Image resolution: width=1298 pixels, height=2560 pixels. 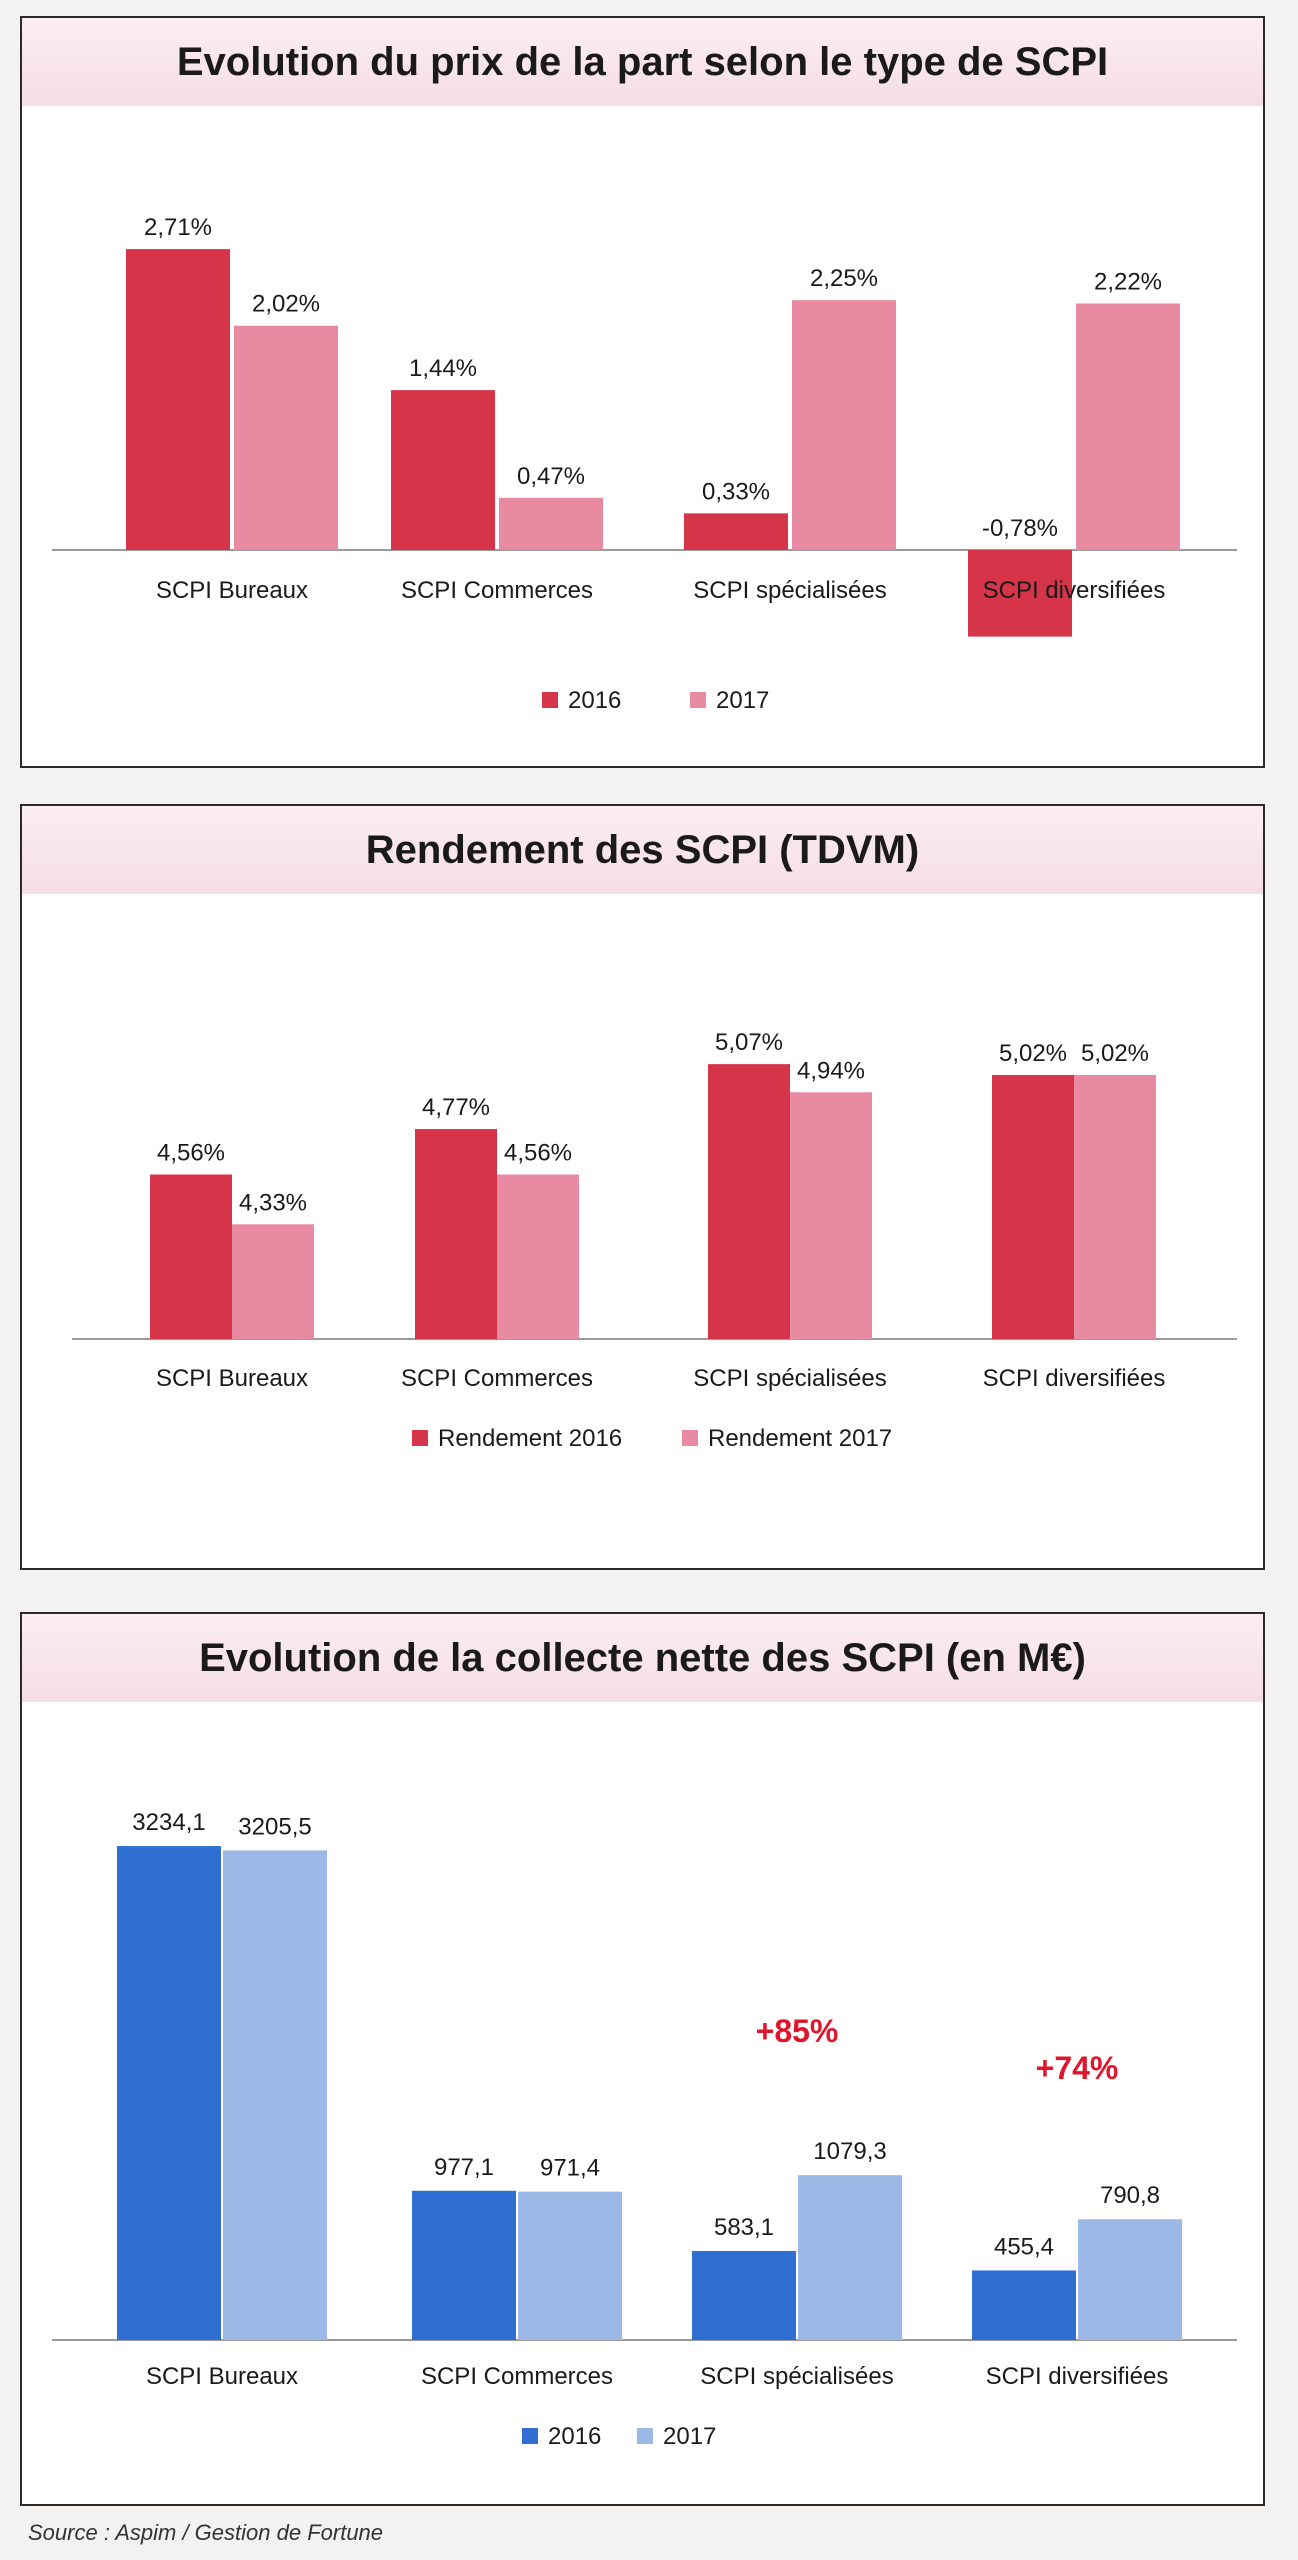 I want to click on legend-label-rendement-2016: Rendement 2016, so click(x=530, y=1438).